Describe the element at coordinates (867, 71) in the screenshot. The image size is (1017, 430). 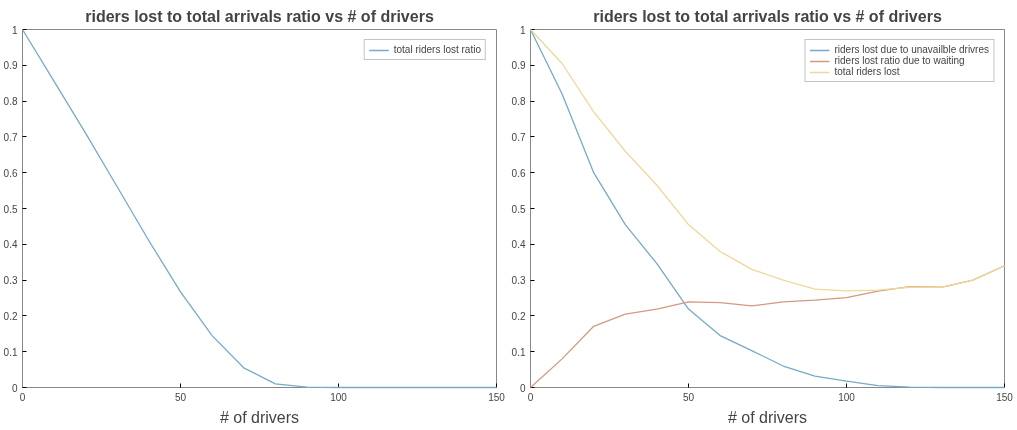
I see `legend-label: total riders lost` at that location.